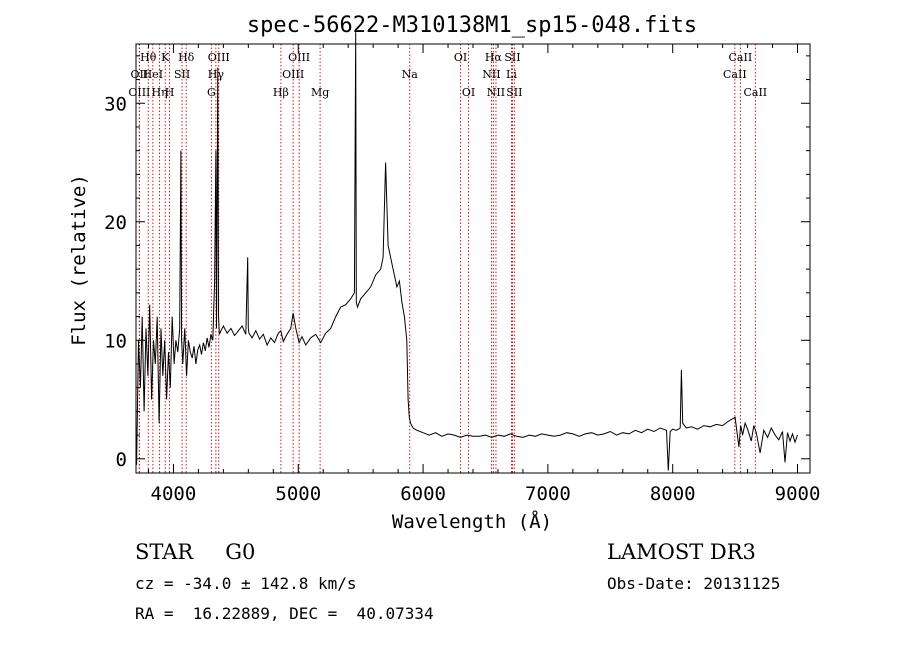 The width and height of the screenshot is (900, 649). I want to click on y-tick-label-3: 30, so click(115, 104).